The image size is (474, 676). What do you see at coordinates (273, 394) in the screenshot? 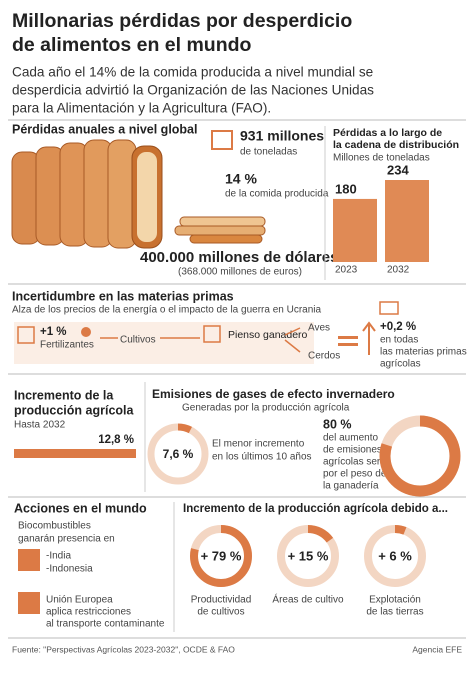
I see `section-title: Emisiones de gases de efecto invernadero` at bounding box center [273, 394].